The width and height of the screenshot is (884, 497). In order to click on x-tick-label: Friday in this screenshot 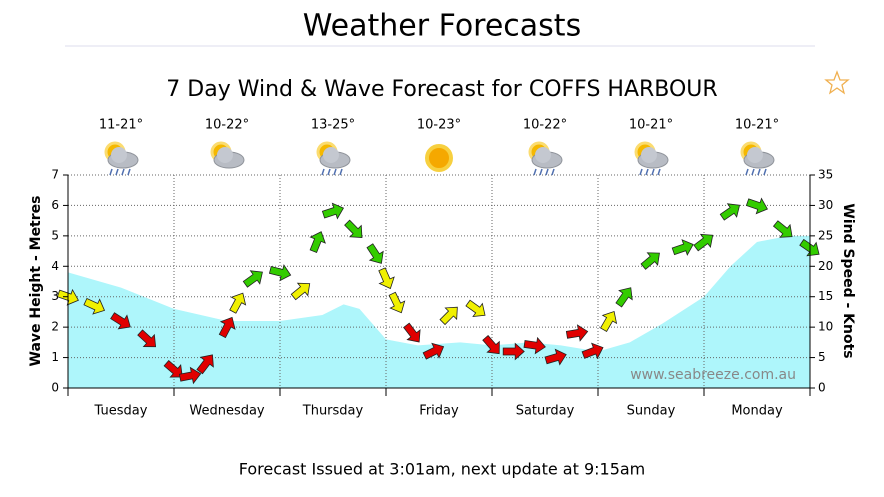, I will do `click(439, 411)`.